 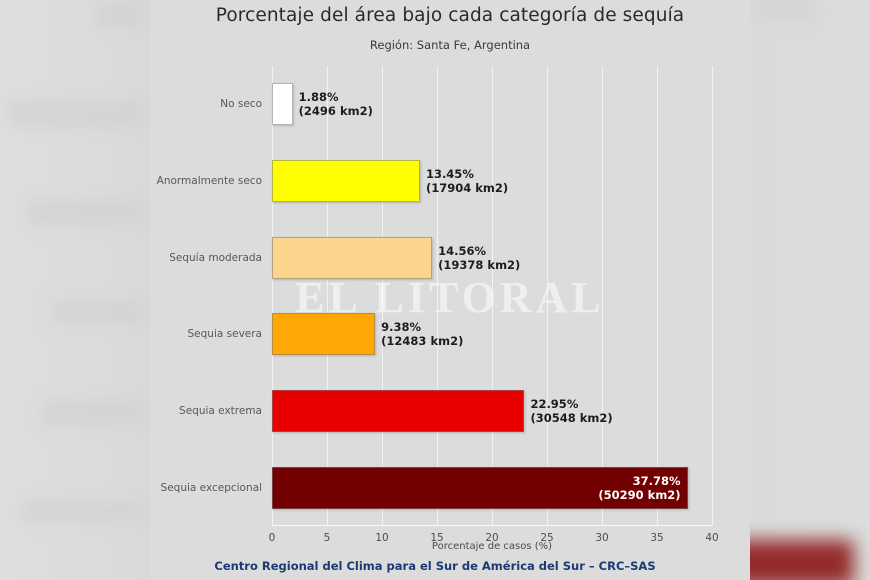 What do you see at coordinates (225, 334) in the screenshot?
I see `category-label: Sequia severa` at bounding box center [225, 334].